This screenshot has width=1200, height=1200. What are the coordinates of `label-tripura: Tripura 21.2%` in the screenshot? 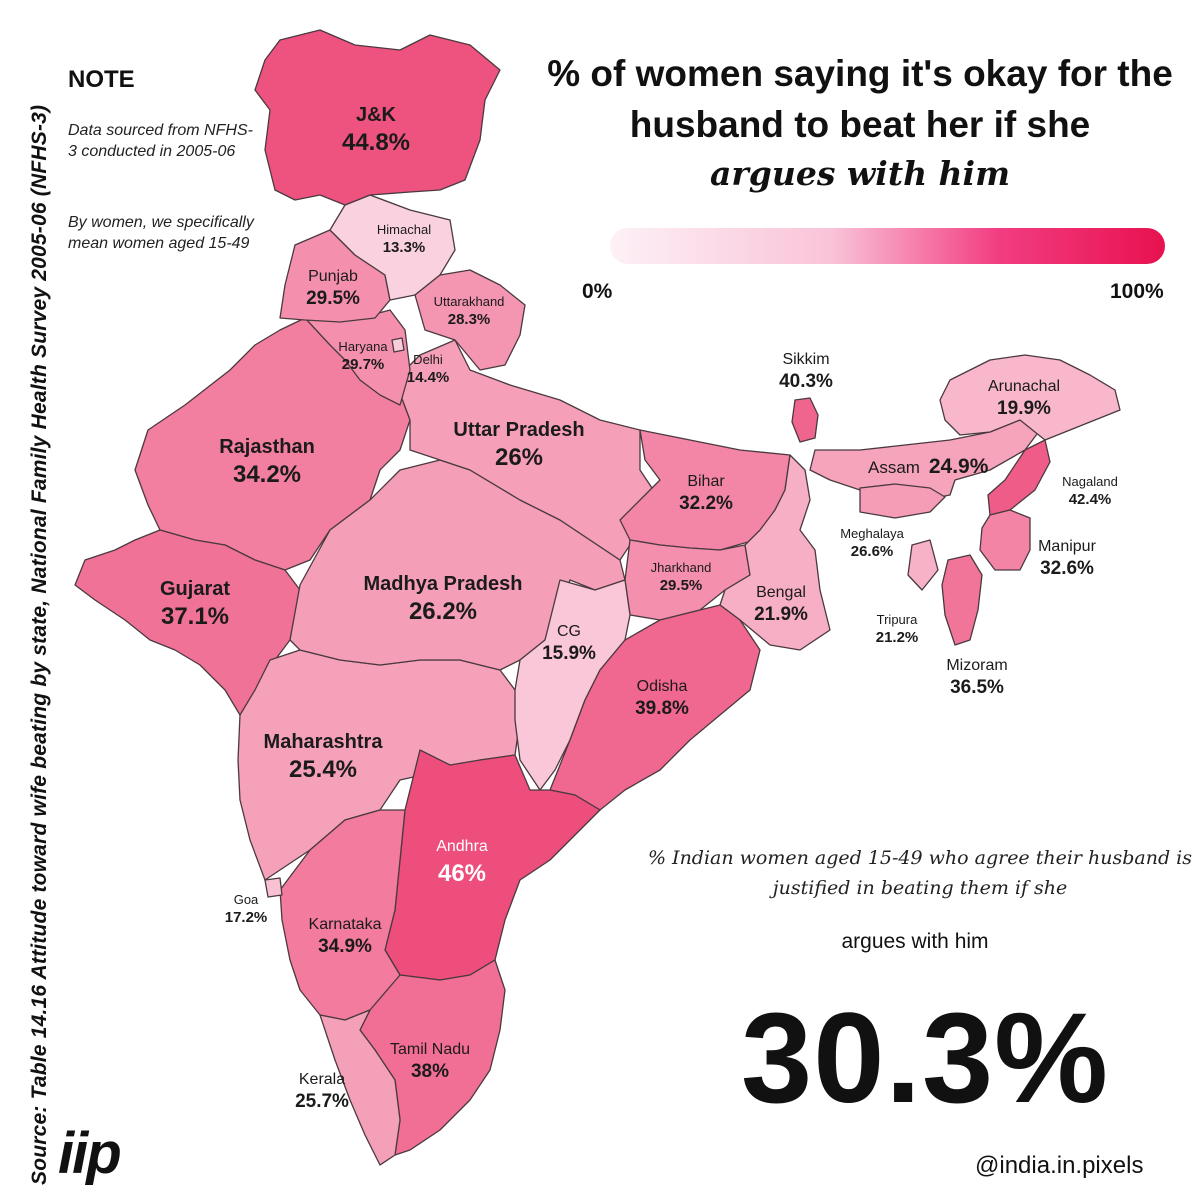 It's located at (897, 629).